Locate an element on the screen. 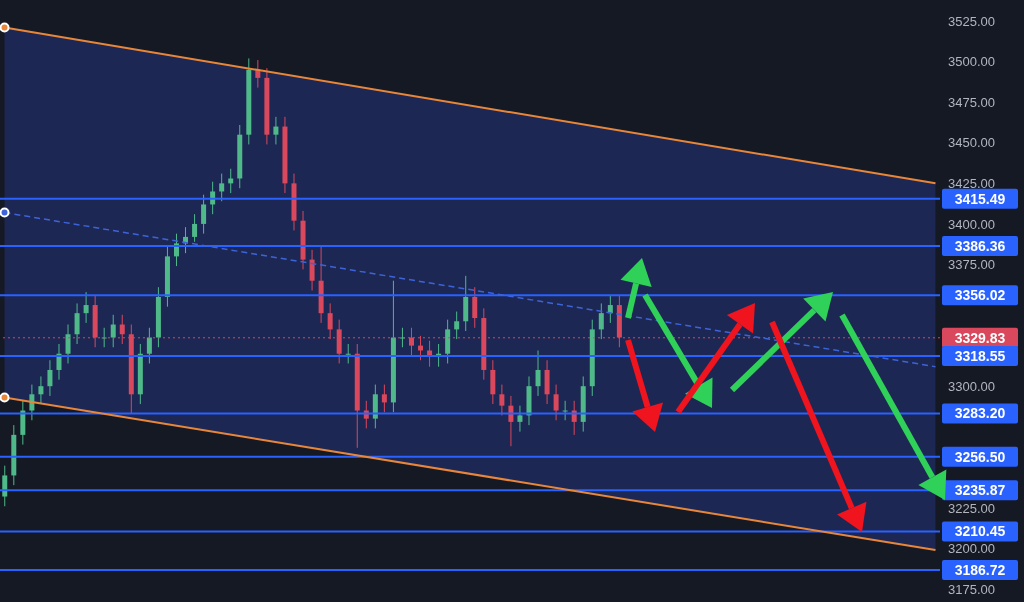 The image size is (1024, 602). ref-line-label: 3256.50 is located at coordinates (980, 456).